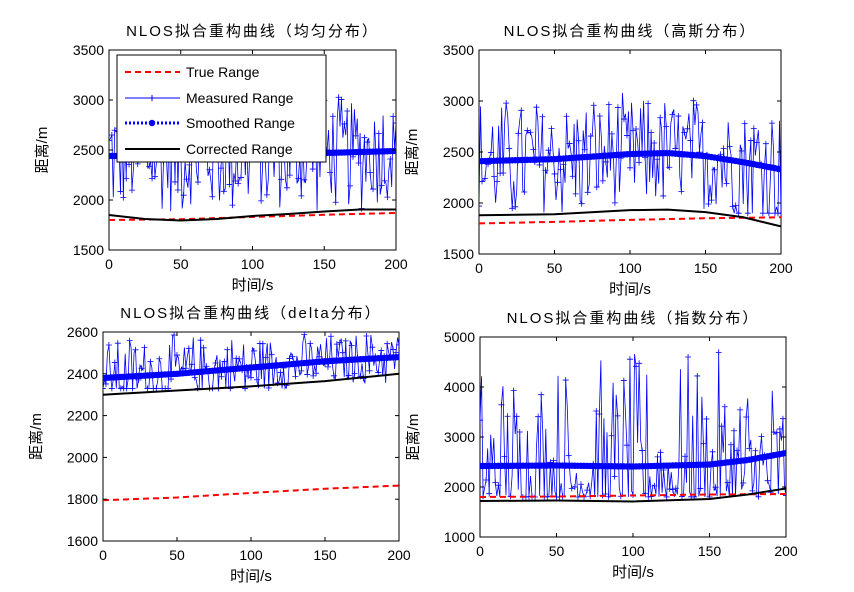 This screenshot has width=854, height=592. What do you see at coordinates (240, 98) in the screenshot?
I see `legend-label: Measured Range` at bounding box center [240, 98].